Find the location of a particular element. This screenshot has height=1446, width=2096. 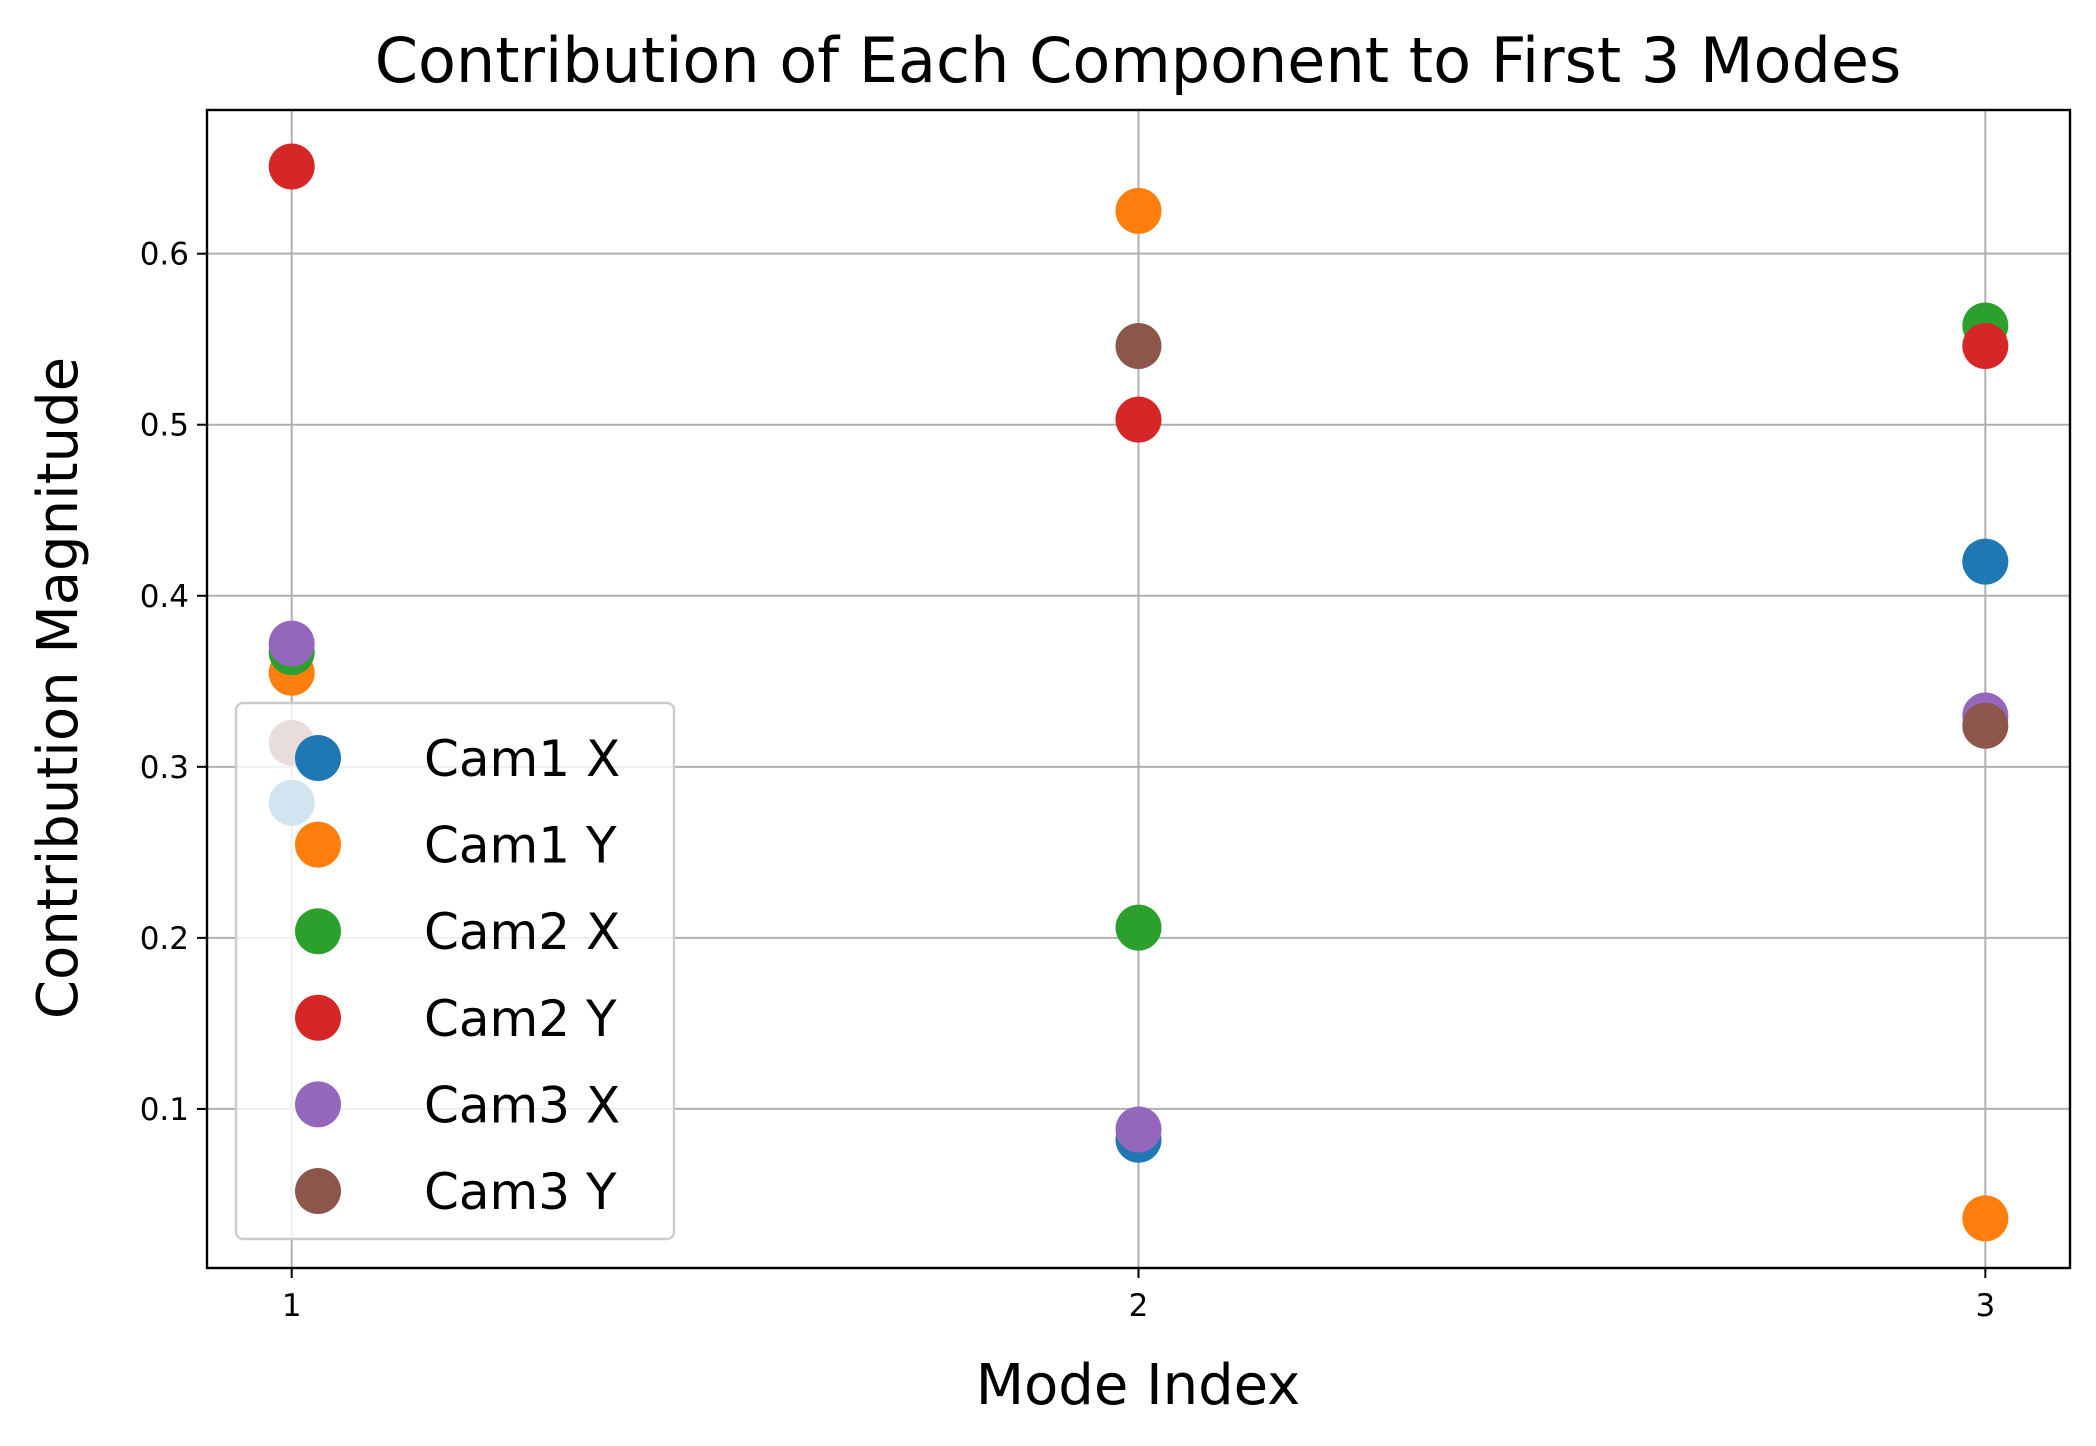

legend-marker-cam3-y is located at coordinates (318, 1191).